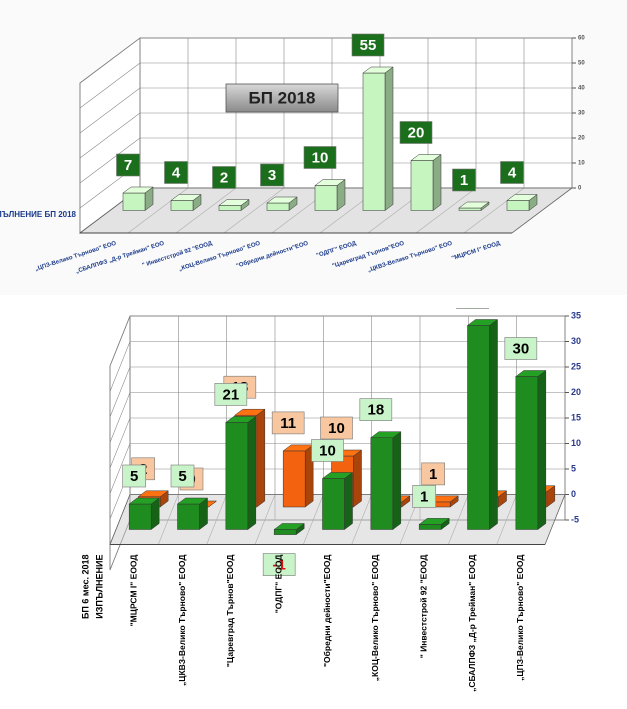 This screenshot has height=709, width=627. Describe the element at coordinates (38, 214) in the screenshot. I see `series-name: ИЗПЪЛНЕНИЕ БП 2018` at that location.